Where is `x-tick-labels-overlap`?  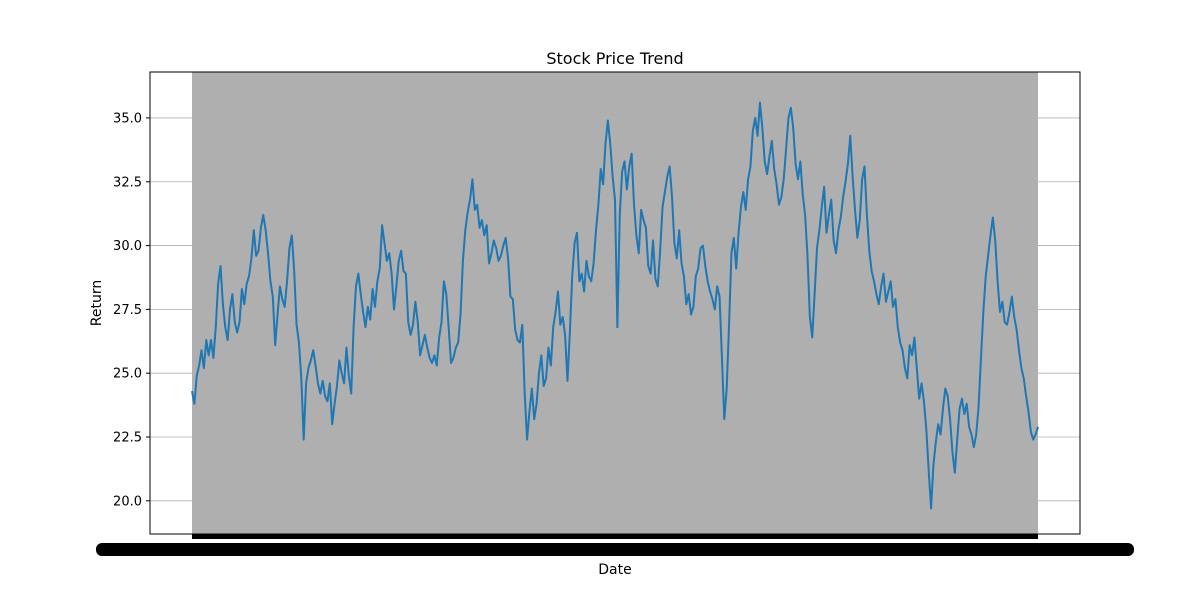 x-tick-labels-overlap is located at coordinates (615, 549).